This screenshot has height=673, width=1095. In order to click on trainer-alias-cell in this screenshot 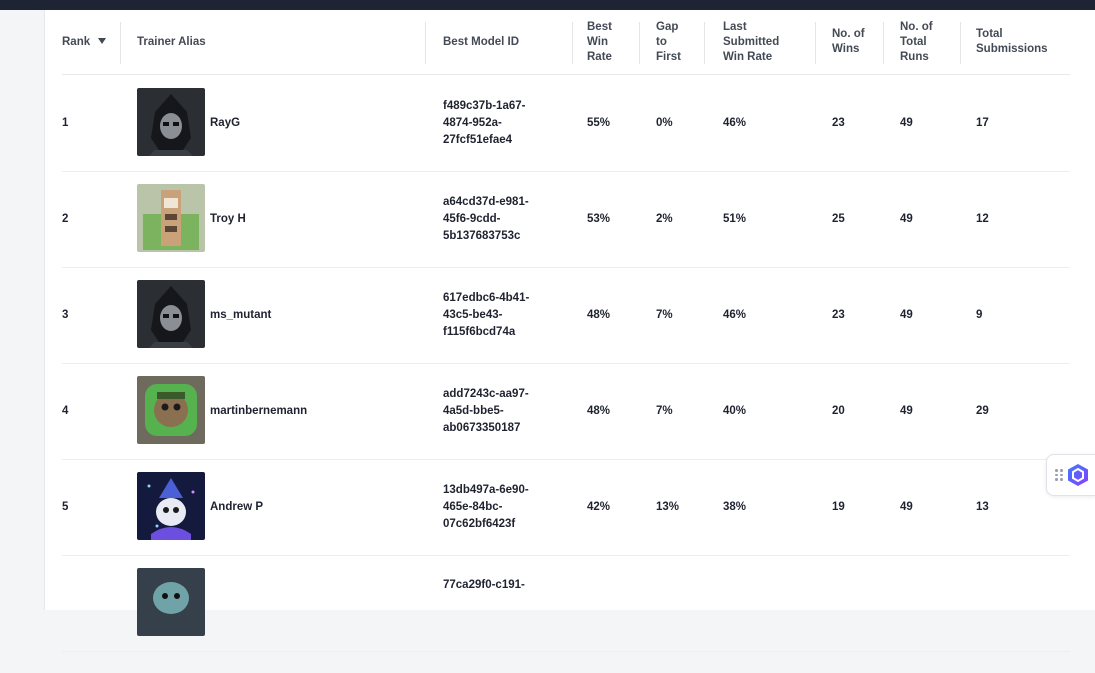, I will do `click(310, 603)`.